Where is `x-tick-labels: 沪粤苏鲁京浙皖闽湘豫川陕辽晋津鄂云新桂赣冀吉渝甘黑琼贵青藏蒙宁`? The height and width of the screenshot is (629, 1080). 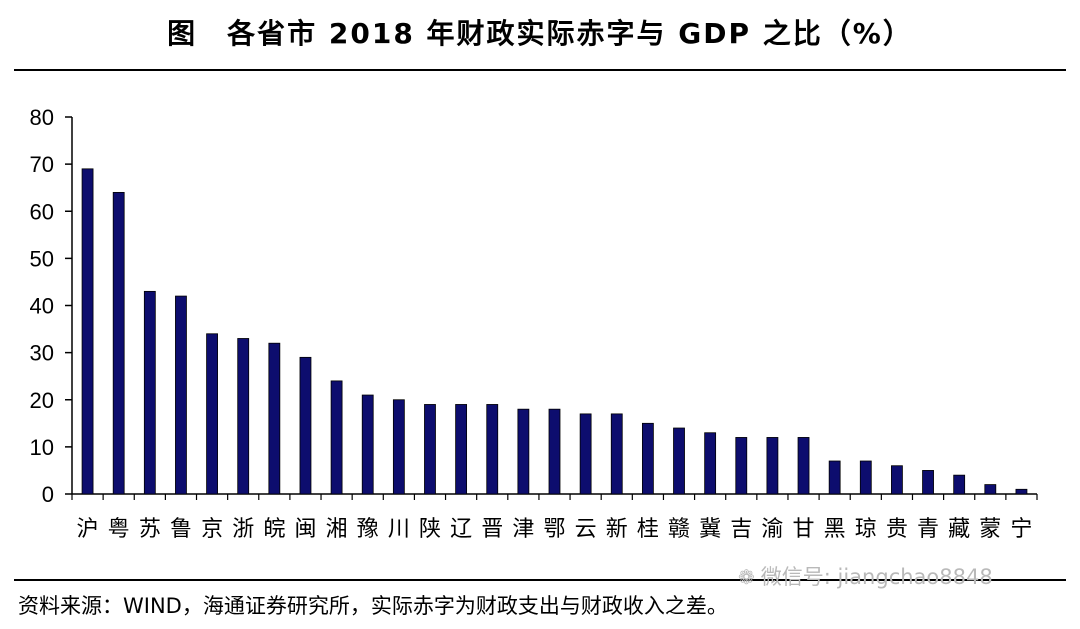 x-tick-labels: 沪粤苏鲁京浙皖闽湘豫川陕辽晋津鄂云新桂赣冀吉渝甘黑琼贵青藏蒙宁 is located at coordinates (555, 529).